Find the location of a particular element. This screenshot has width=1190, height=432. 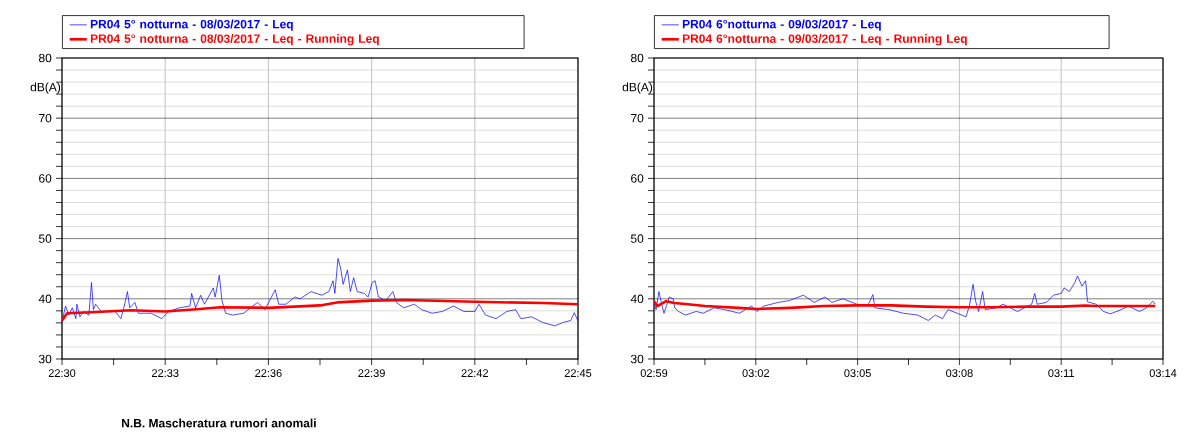

x-tick-label: 22:36 is located at coordinates (268, 373).